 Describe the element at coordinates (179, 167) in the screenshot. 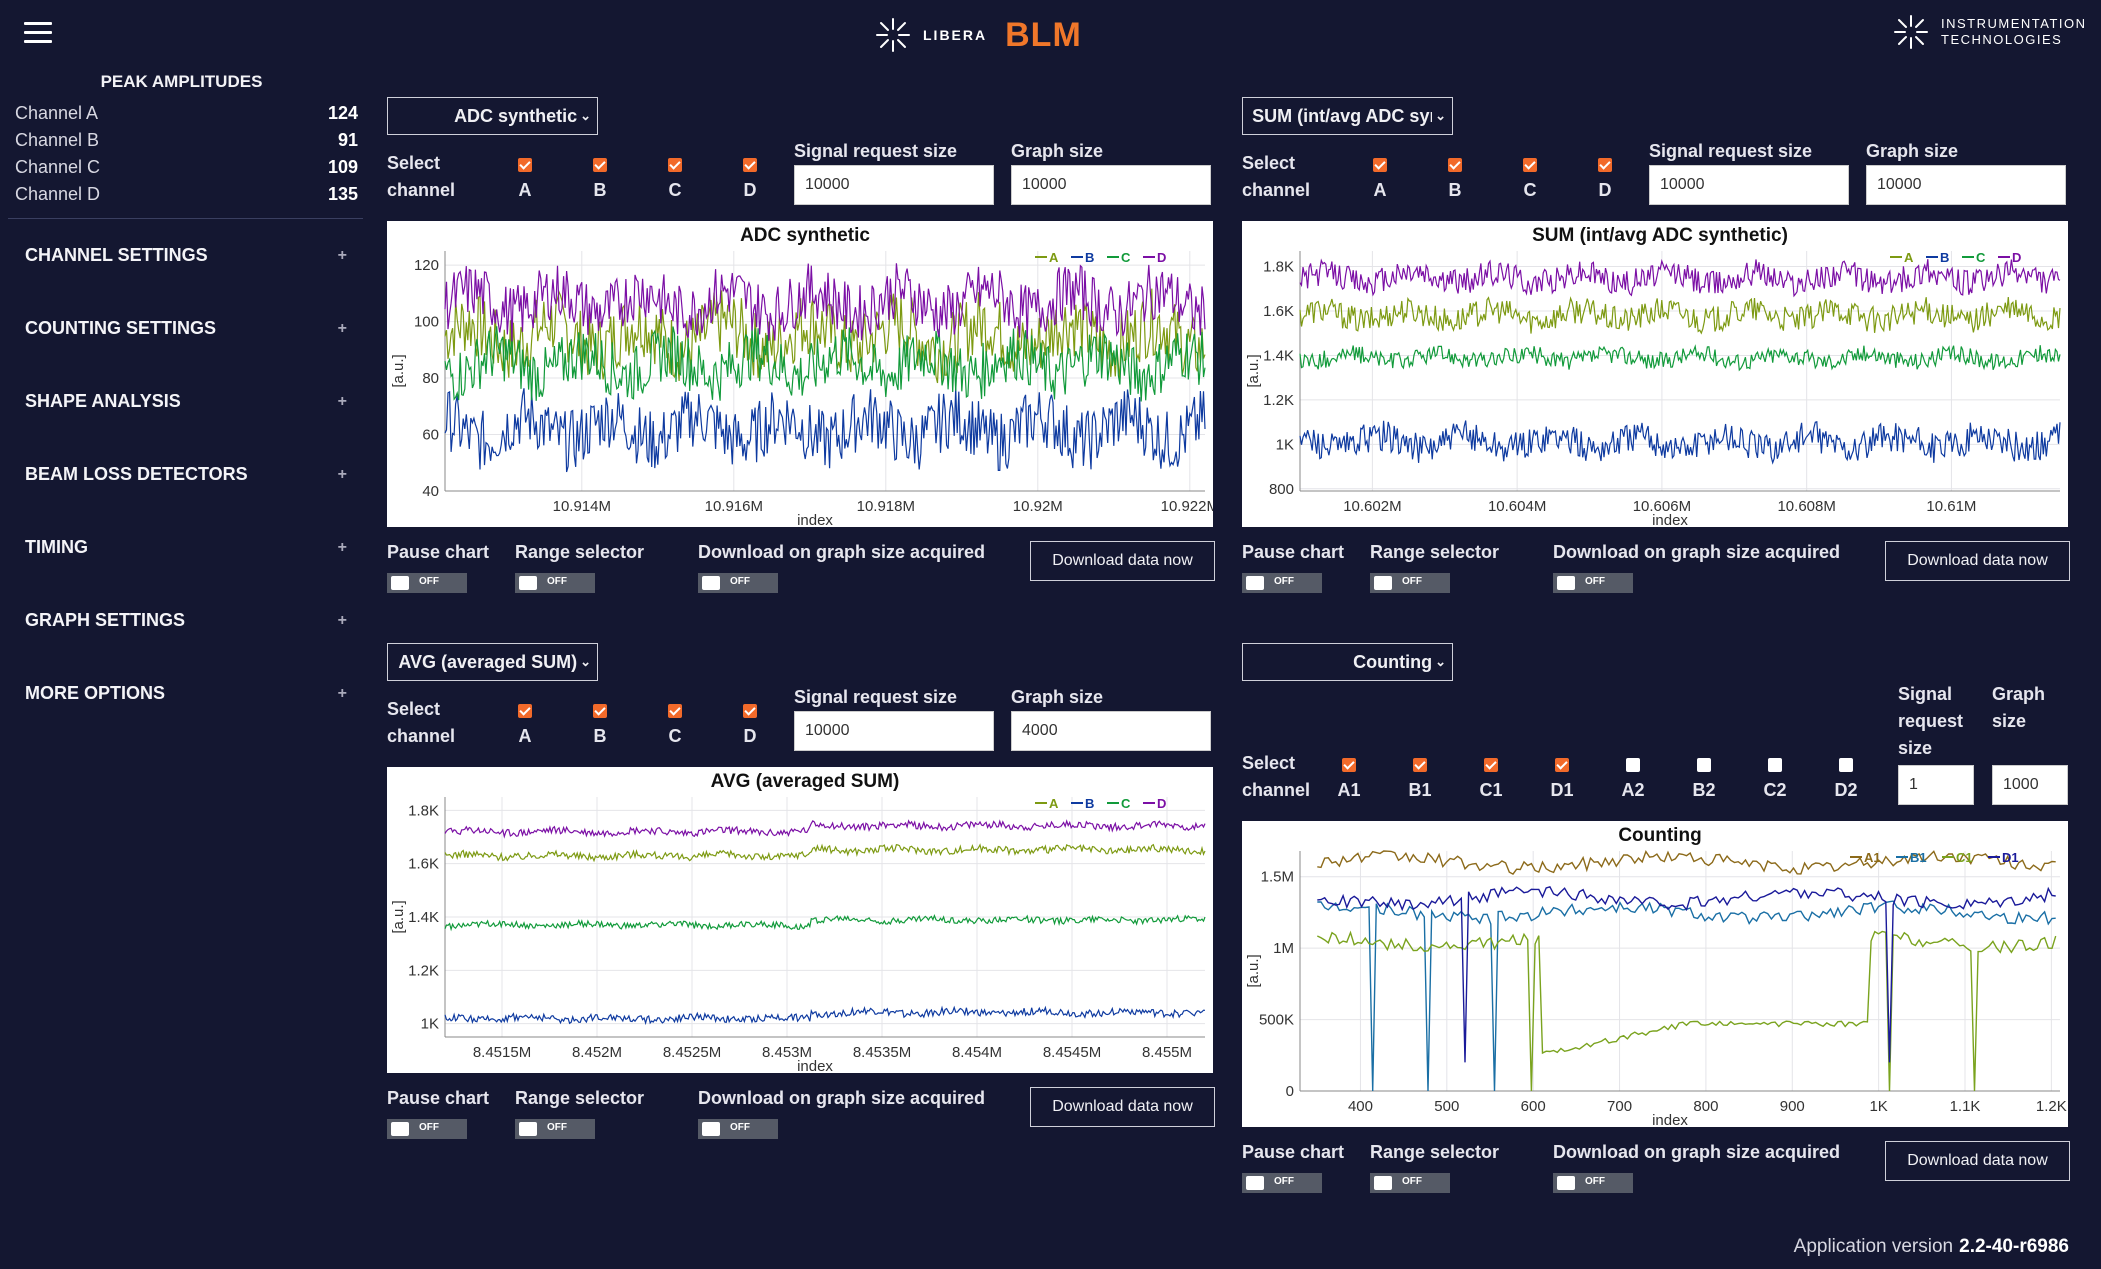

I see `peak-row: Channel C 109` at that location.